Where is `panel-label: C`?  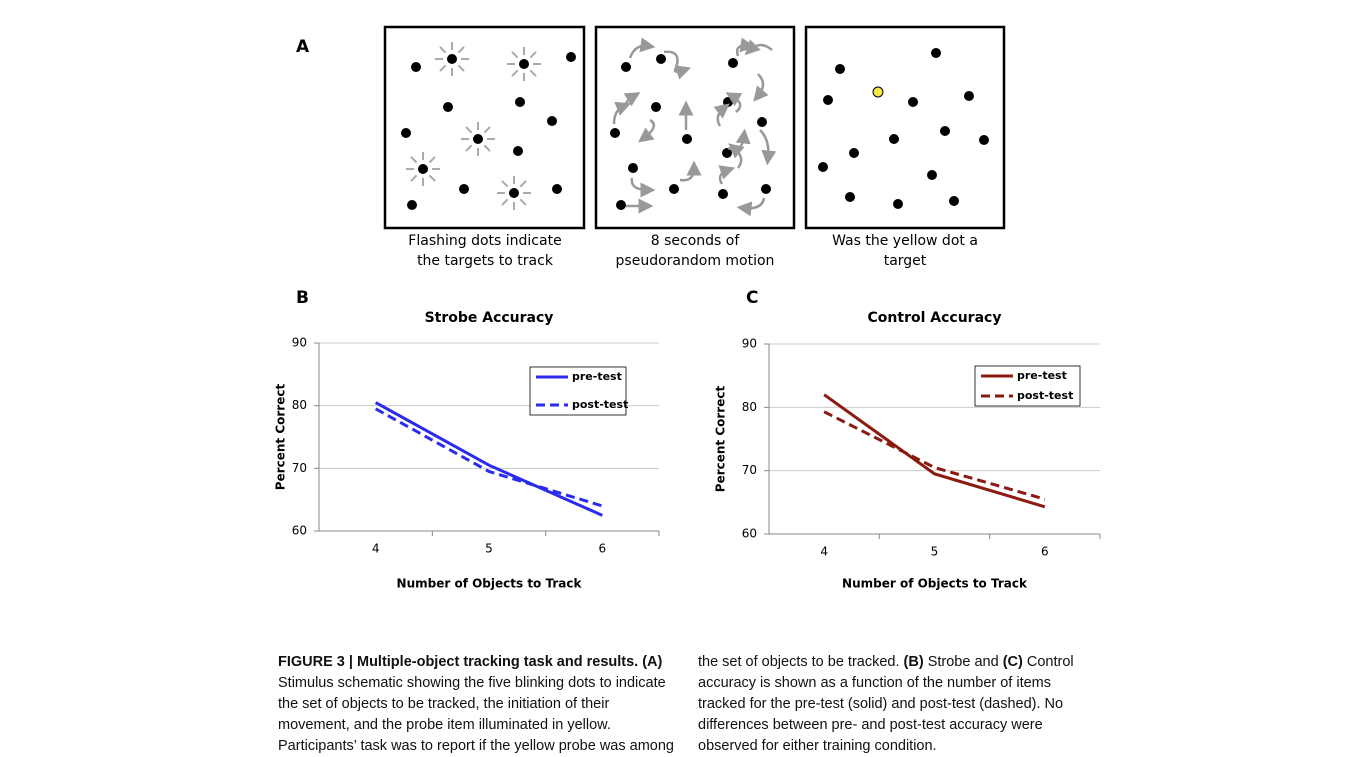 panel-label: C is located at coordinates (752, 298).